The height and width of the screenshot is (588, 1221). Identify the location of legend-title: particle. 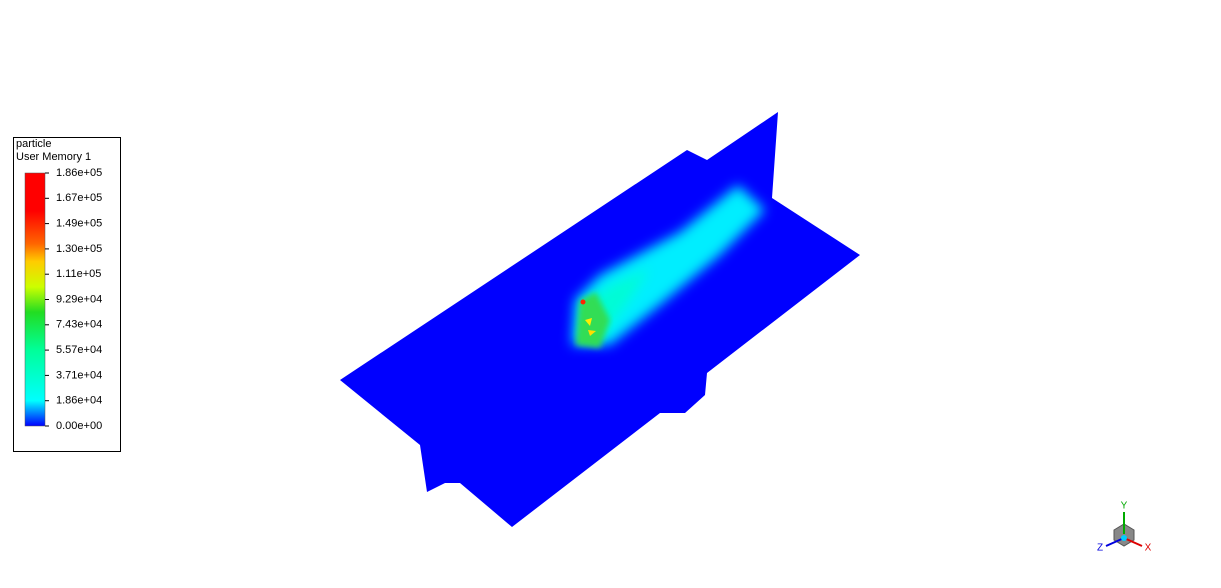
(33, 144).